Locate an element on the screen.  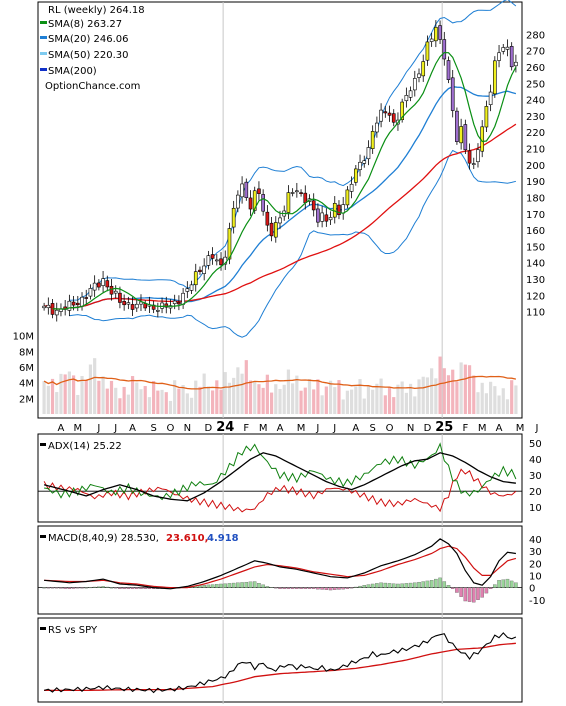
month-label: N is located at coordinates (410, 428).